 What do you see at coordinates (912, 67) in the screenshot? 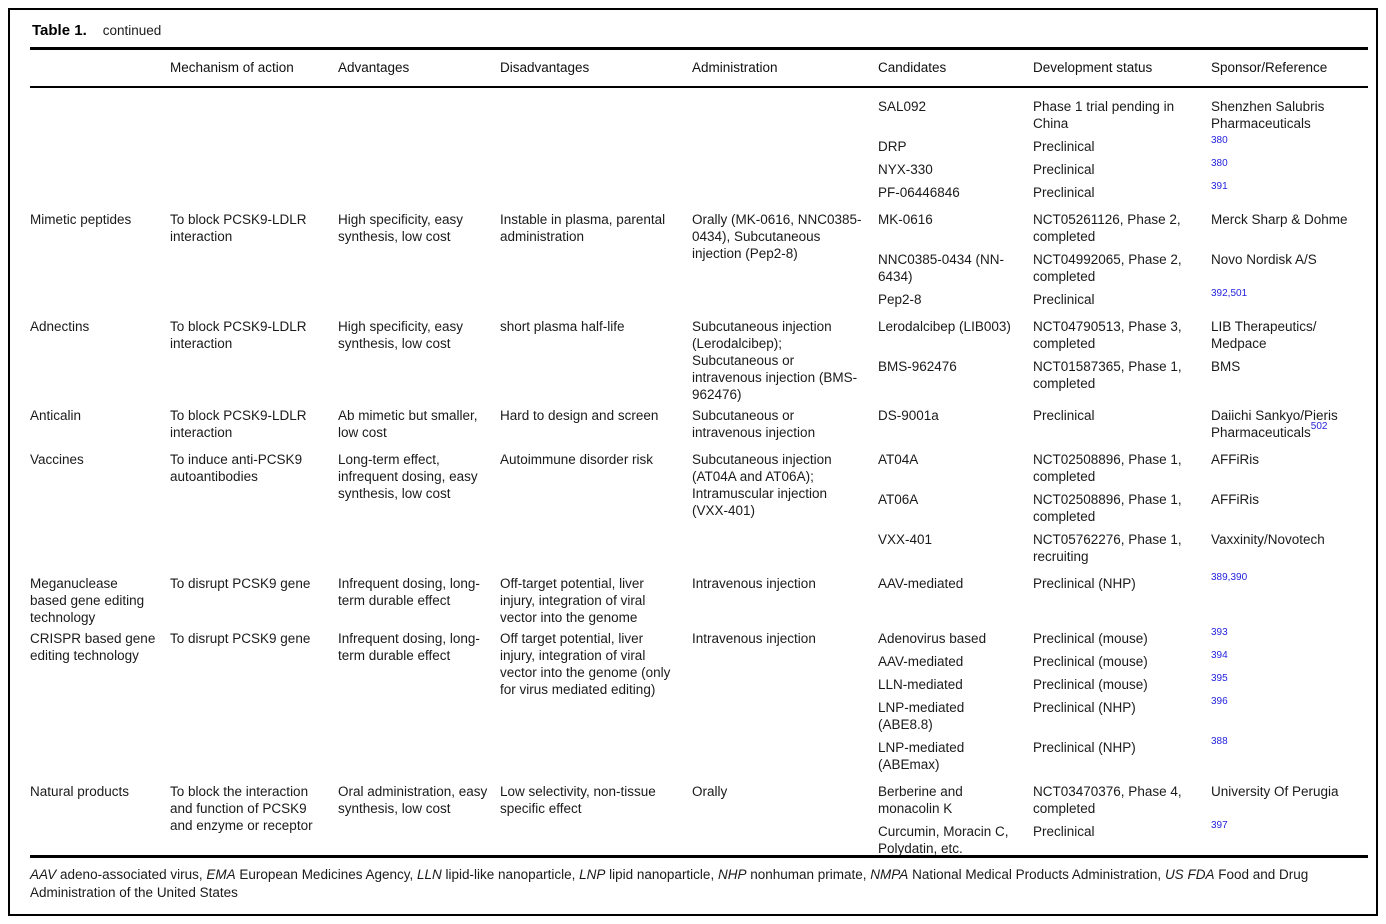
I see `header-candidates: Candidates` at bounding box center [912, 67].